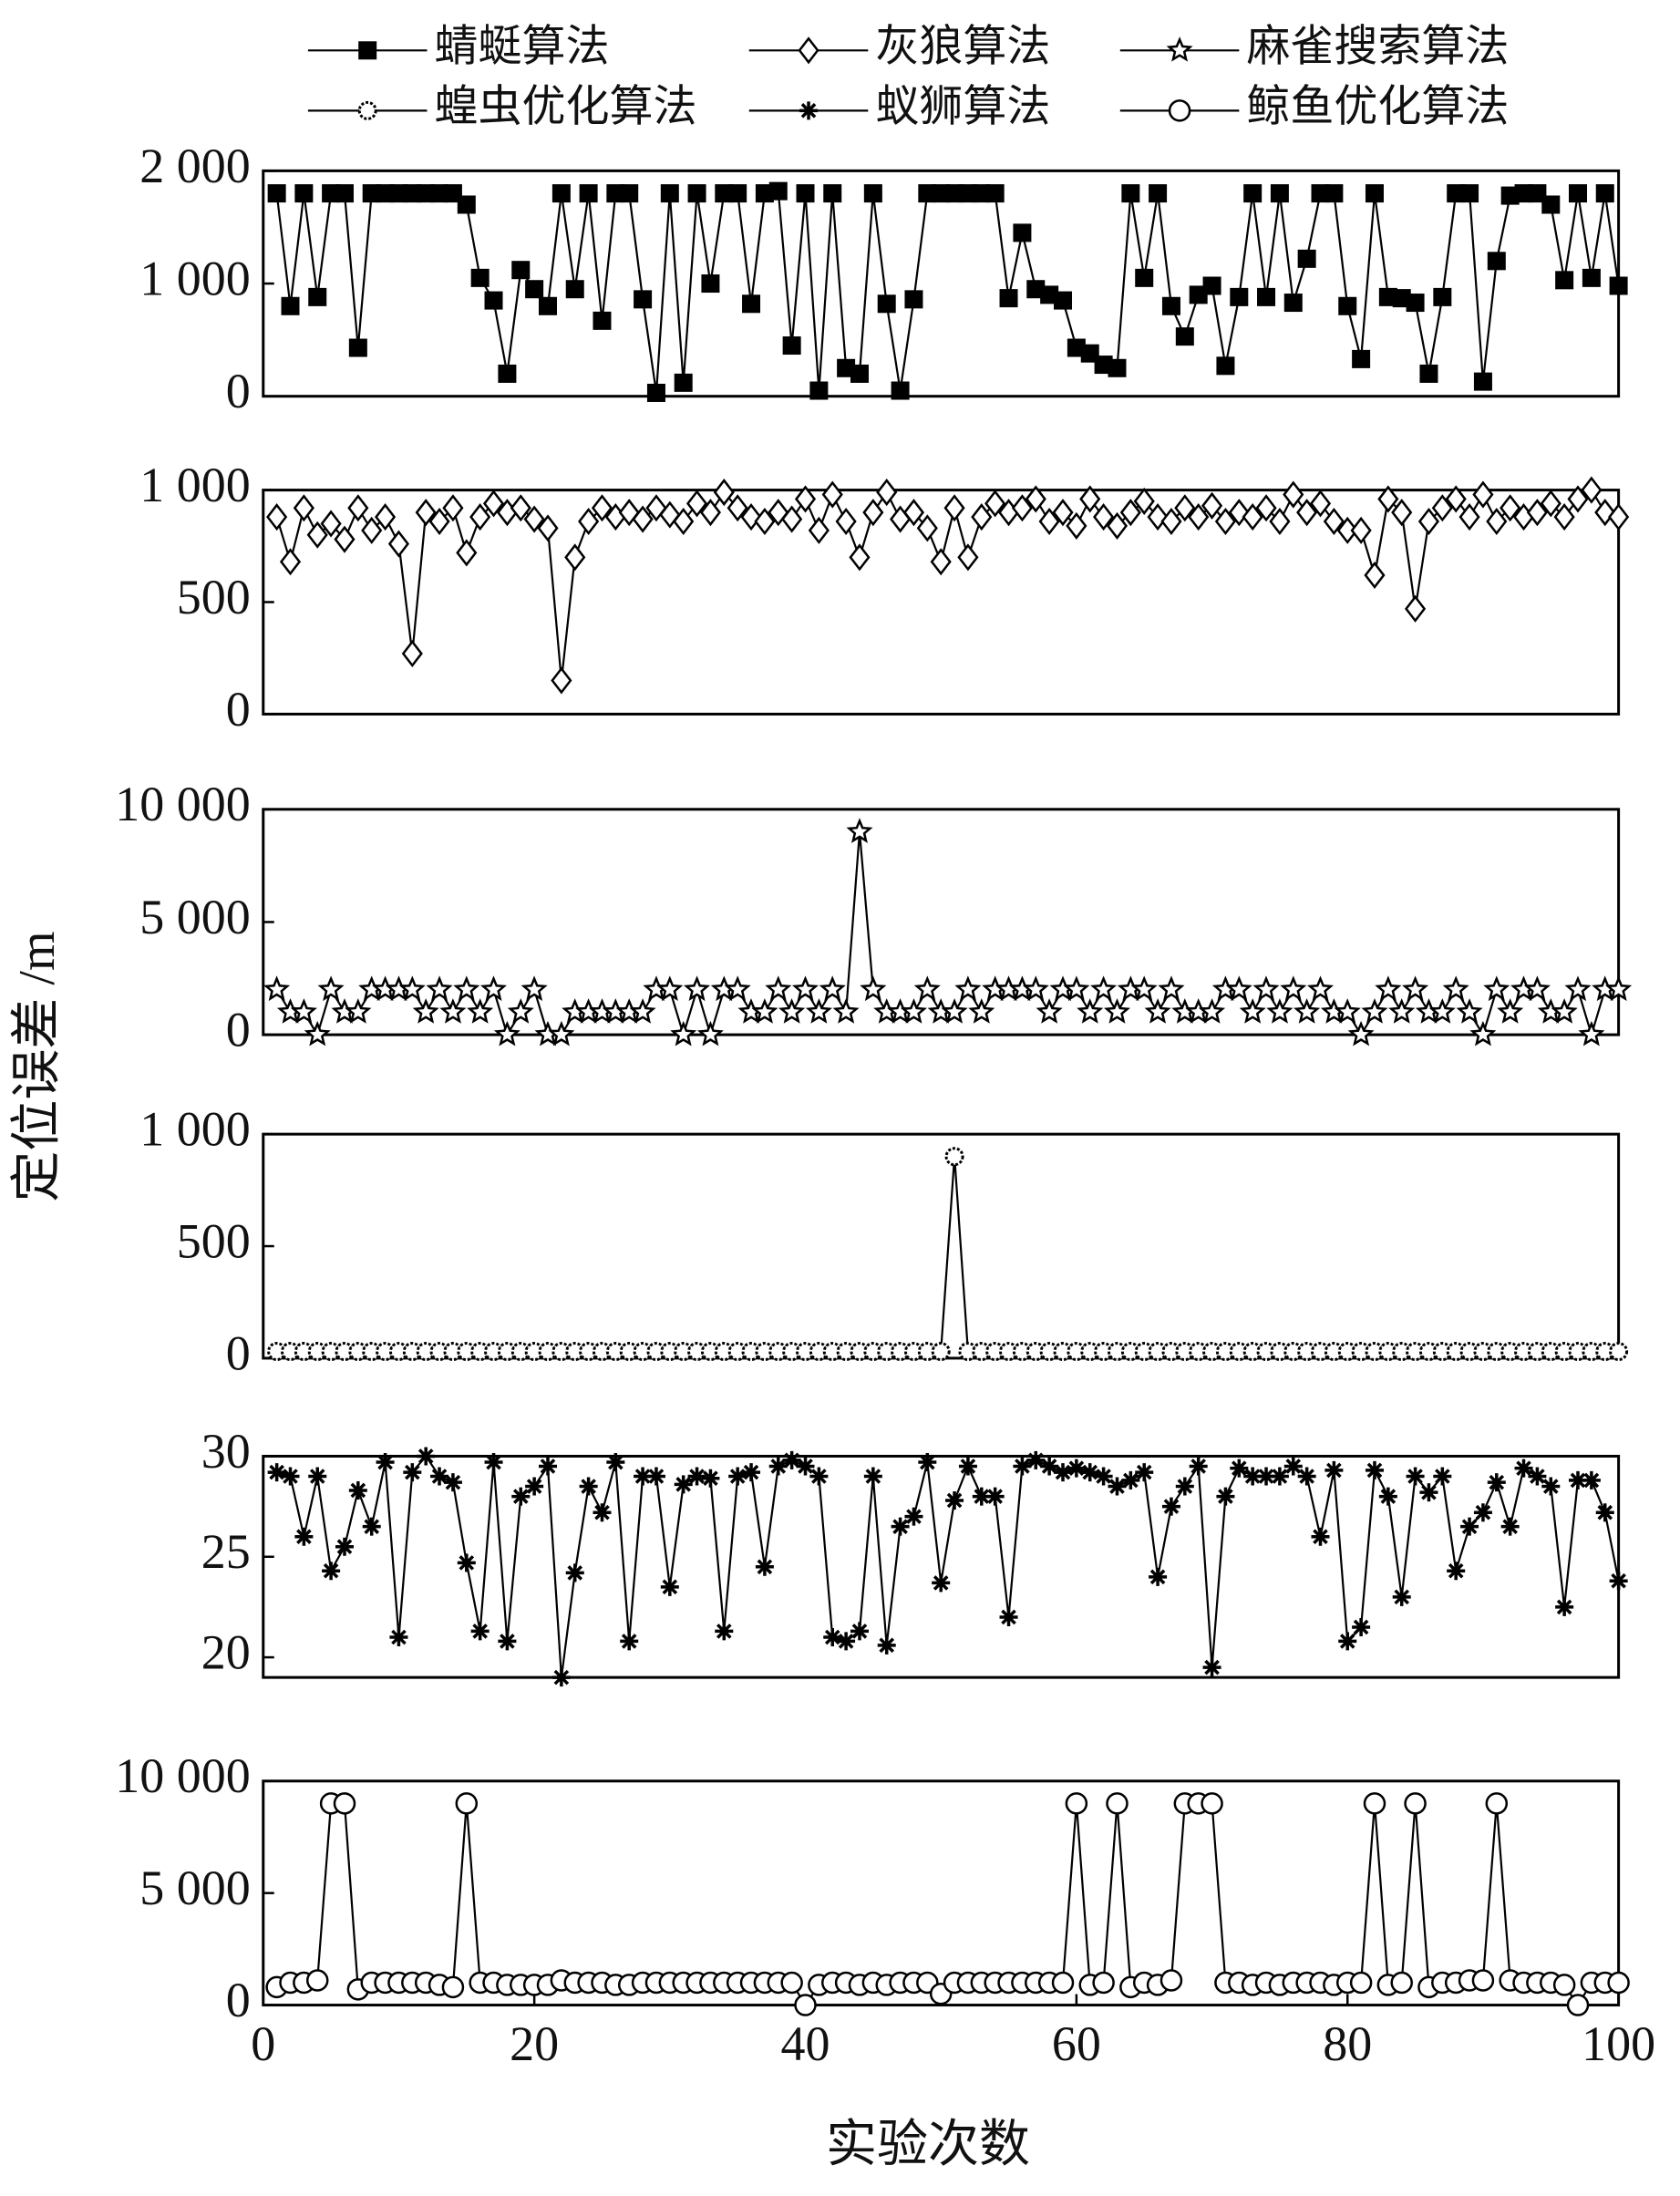  I want to click on x-tick-label: 80, so click(1348, 2043).